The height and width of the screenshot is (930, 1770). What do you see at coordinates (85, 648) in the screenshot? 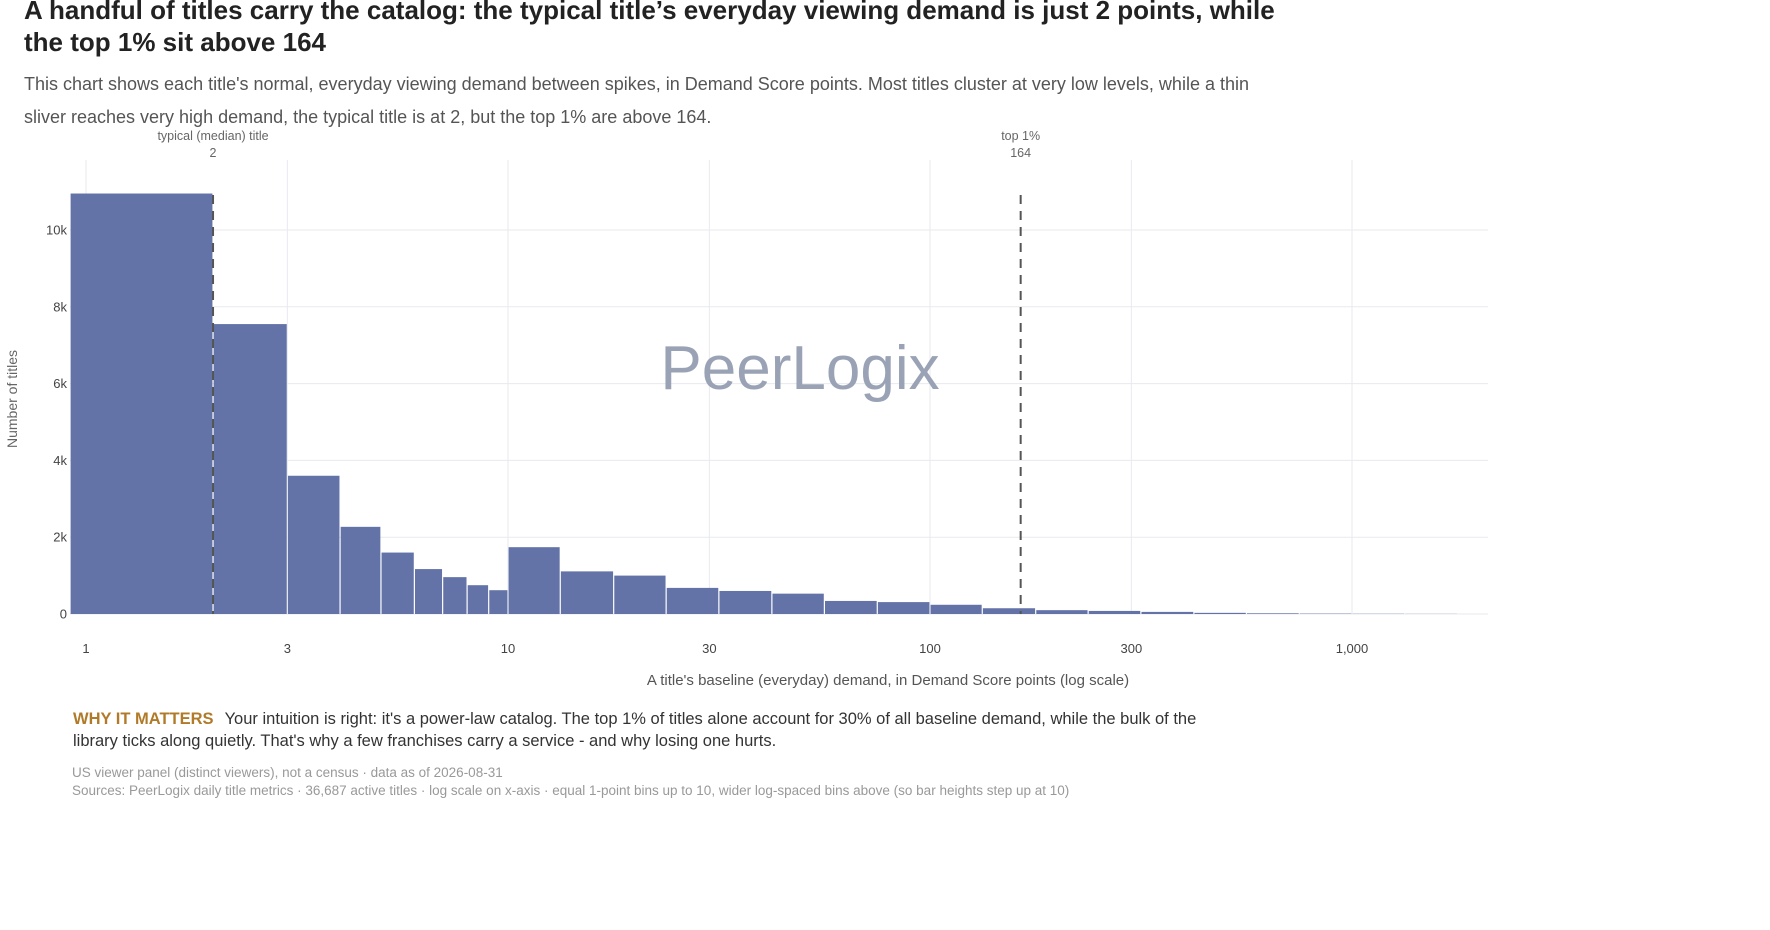
I see `x-tick-label: 1` at bounding box center [85, 648].